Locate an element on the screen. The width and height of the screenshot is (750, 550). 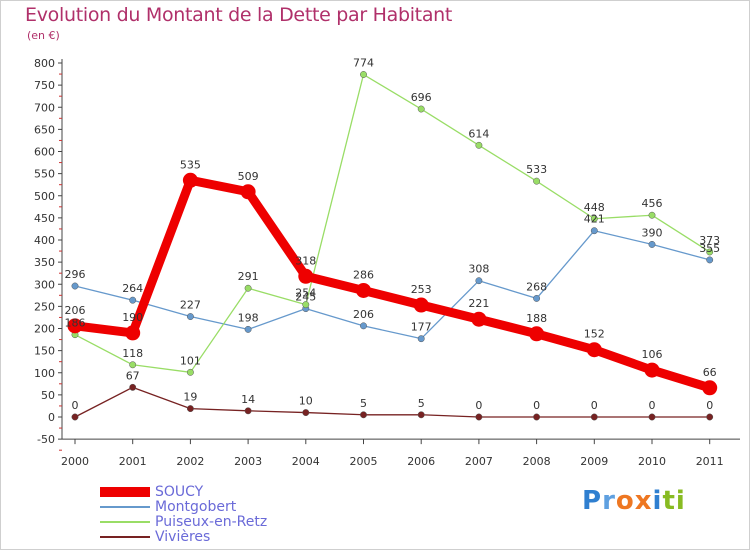
x-tick-label: 2005 is located at coordinates (364, 461).